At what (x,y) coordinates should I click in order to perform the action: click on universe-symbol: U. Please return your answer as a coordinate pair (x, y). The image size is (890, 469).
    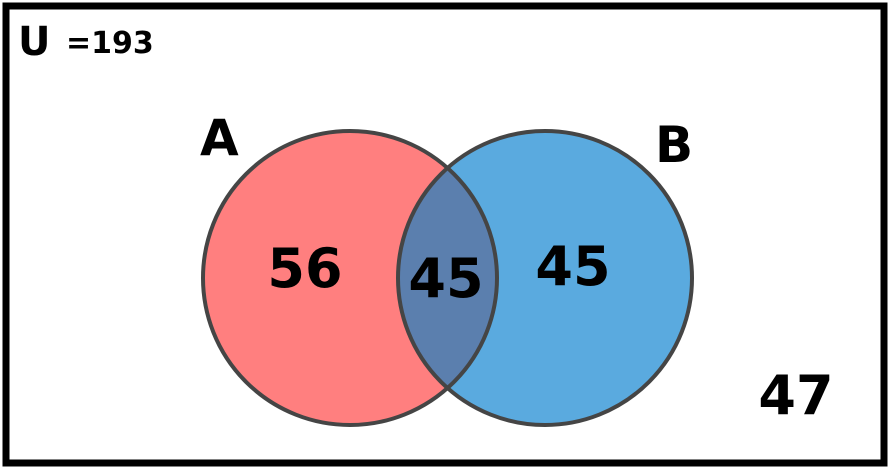
    Looking at the image, I should click on (34, 42).